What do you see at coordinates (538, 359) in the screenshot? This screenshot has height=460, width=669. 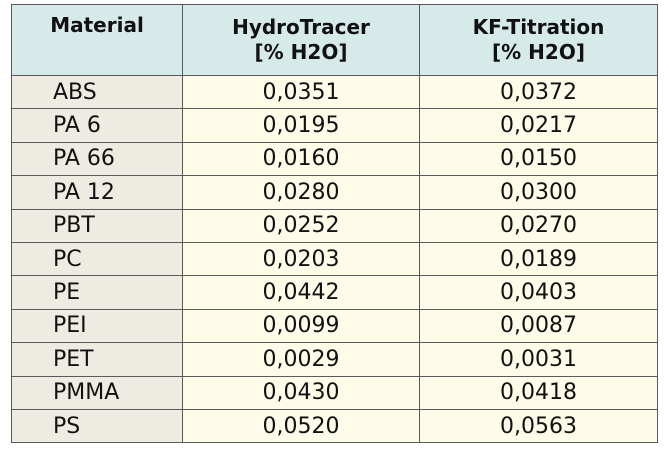 I see `kf-titration-cell: 0,0031` at bounding box center [538, 359].